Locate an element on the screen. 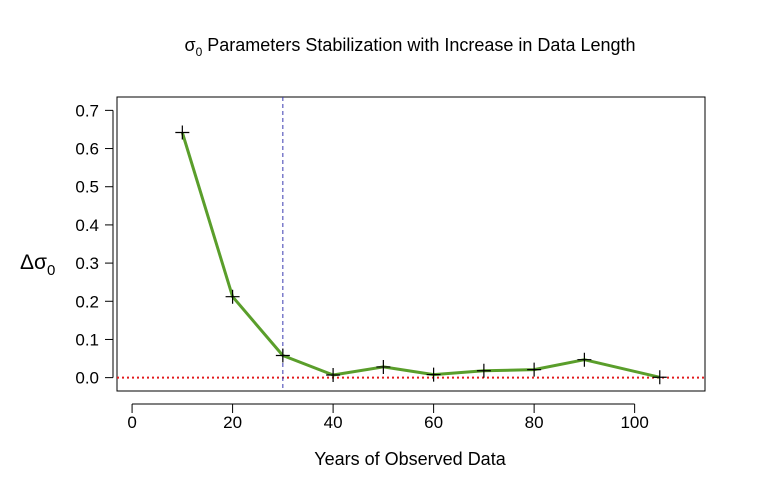 This screenshot has width=782, height=487. y-tick-label: 0.5 is located at coordinates (87, 187).